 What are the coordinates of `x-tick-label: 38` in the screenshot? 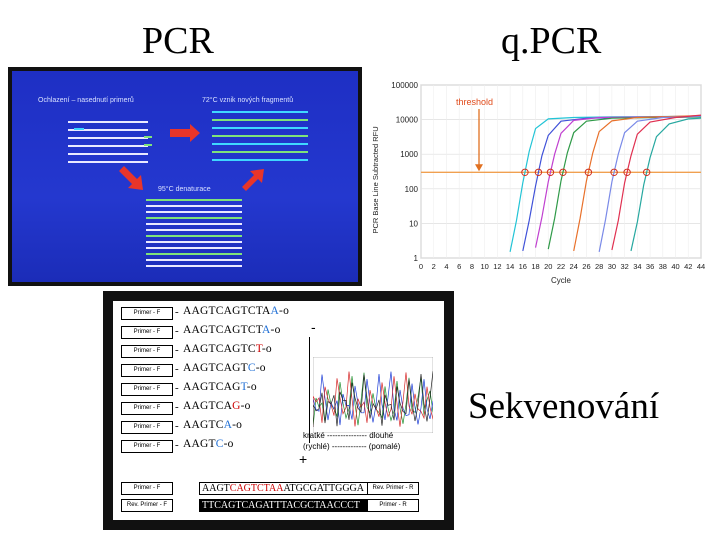 It's located at (663, 266).